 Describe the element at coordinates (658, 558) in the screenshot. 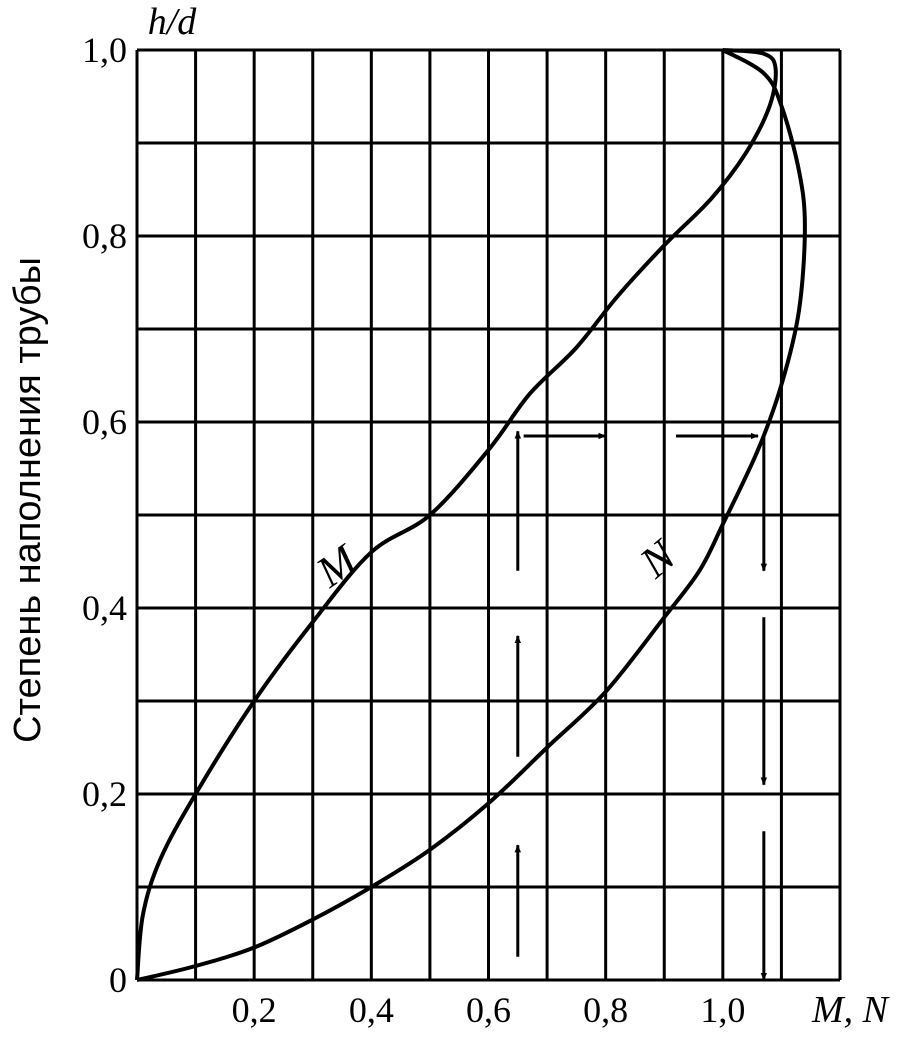

I see `curve-label-N: N` at that location.